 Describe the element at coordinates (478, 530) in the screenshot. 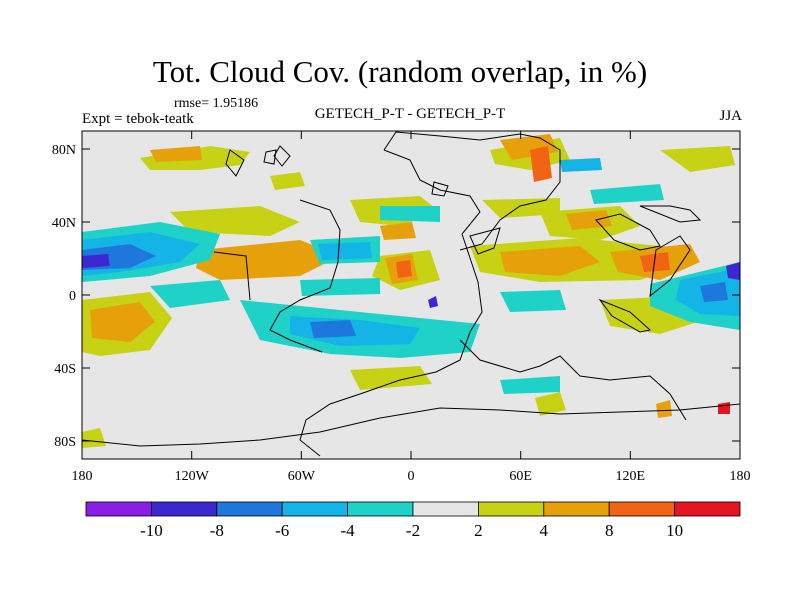

I see `colorbar-label: 2` at that location.